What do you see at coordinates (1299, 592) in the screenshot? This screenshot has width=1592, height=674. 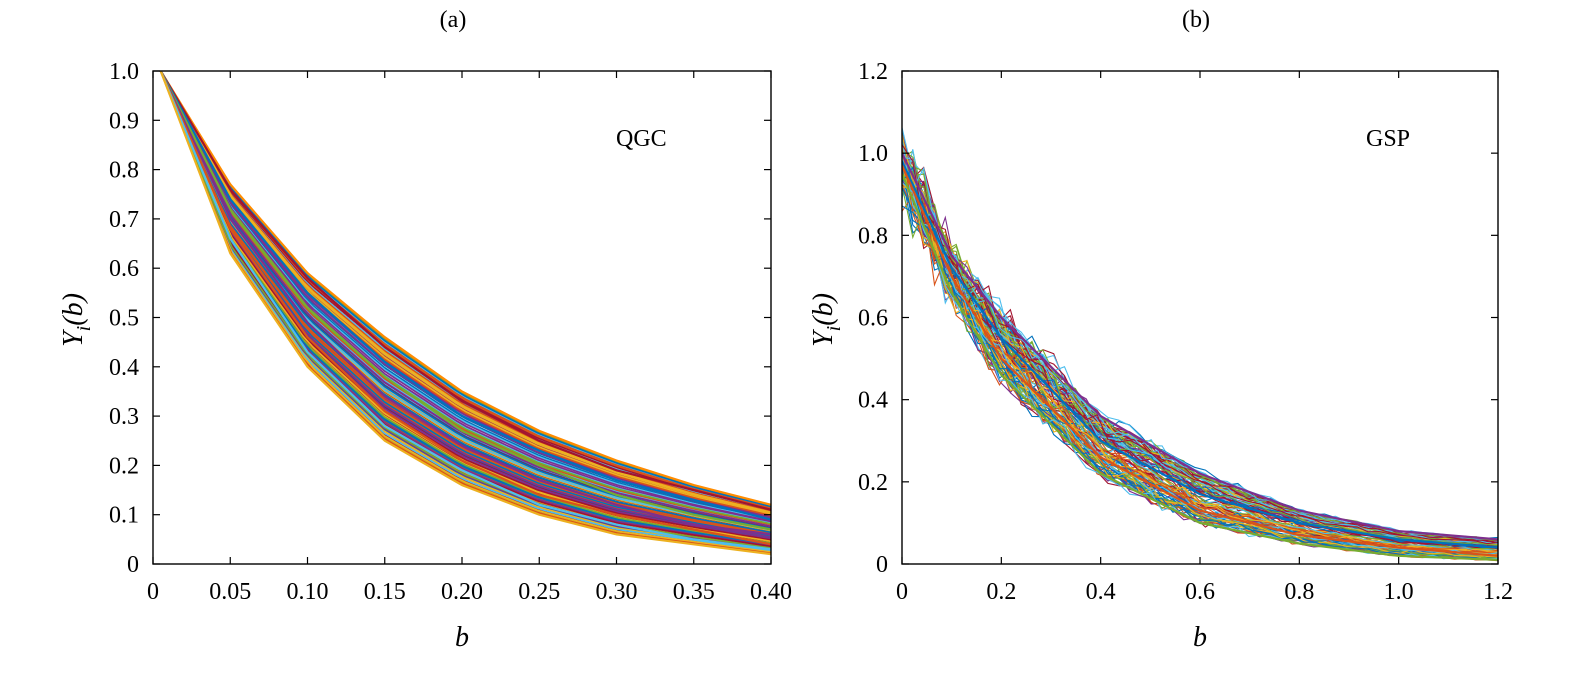 I see `x-tick-label: 0.8` at bounding box center [1299, 592].